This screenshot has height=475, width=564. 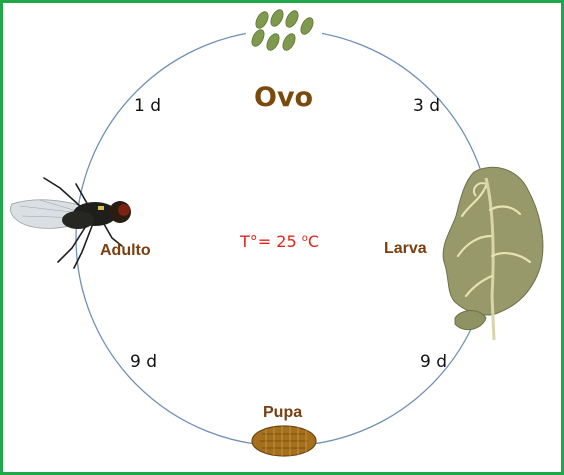 What do you see at coordinates (125, 250) in the screenshot?
I see `stage-label-adult: Adulto` at bounding box center [125, 250].